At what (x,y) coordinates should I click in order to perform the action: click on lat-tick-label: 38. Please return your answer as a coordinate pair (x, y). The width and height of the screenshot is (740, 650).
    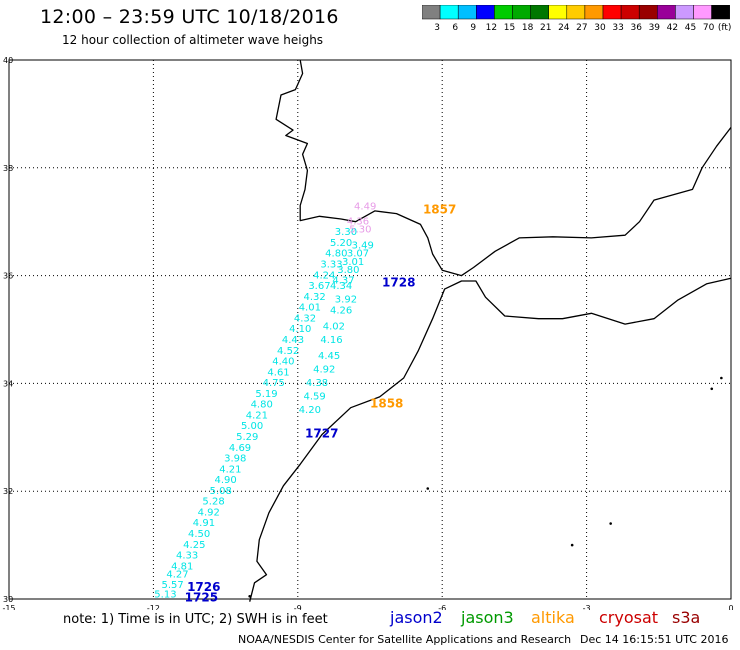
    Looking at the image, I should click on (8, 168).